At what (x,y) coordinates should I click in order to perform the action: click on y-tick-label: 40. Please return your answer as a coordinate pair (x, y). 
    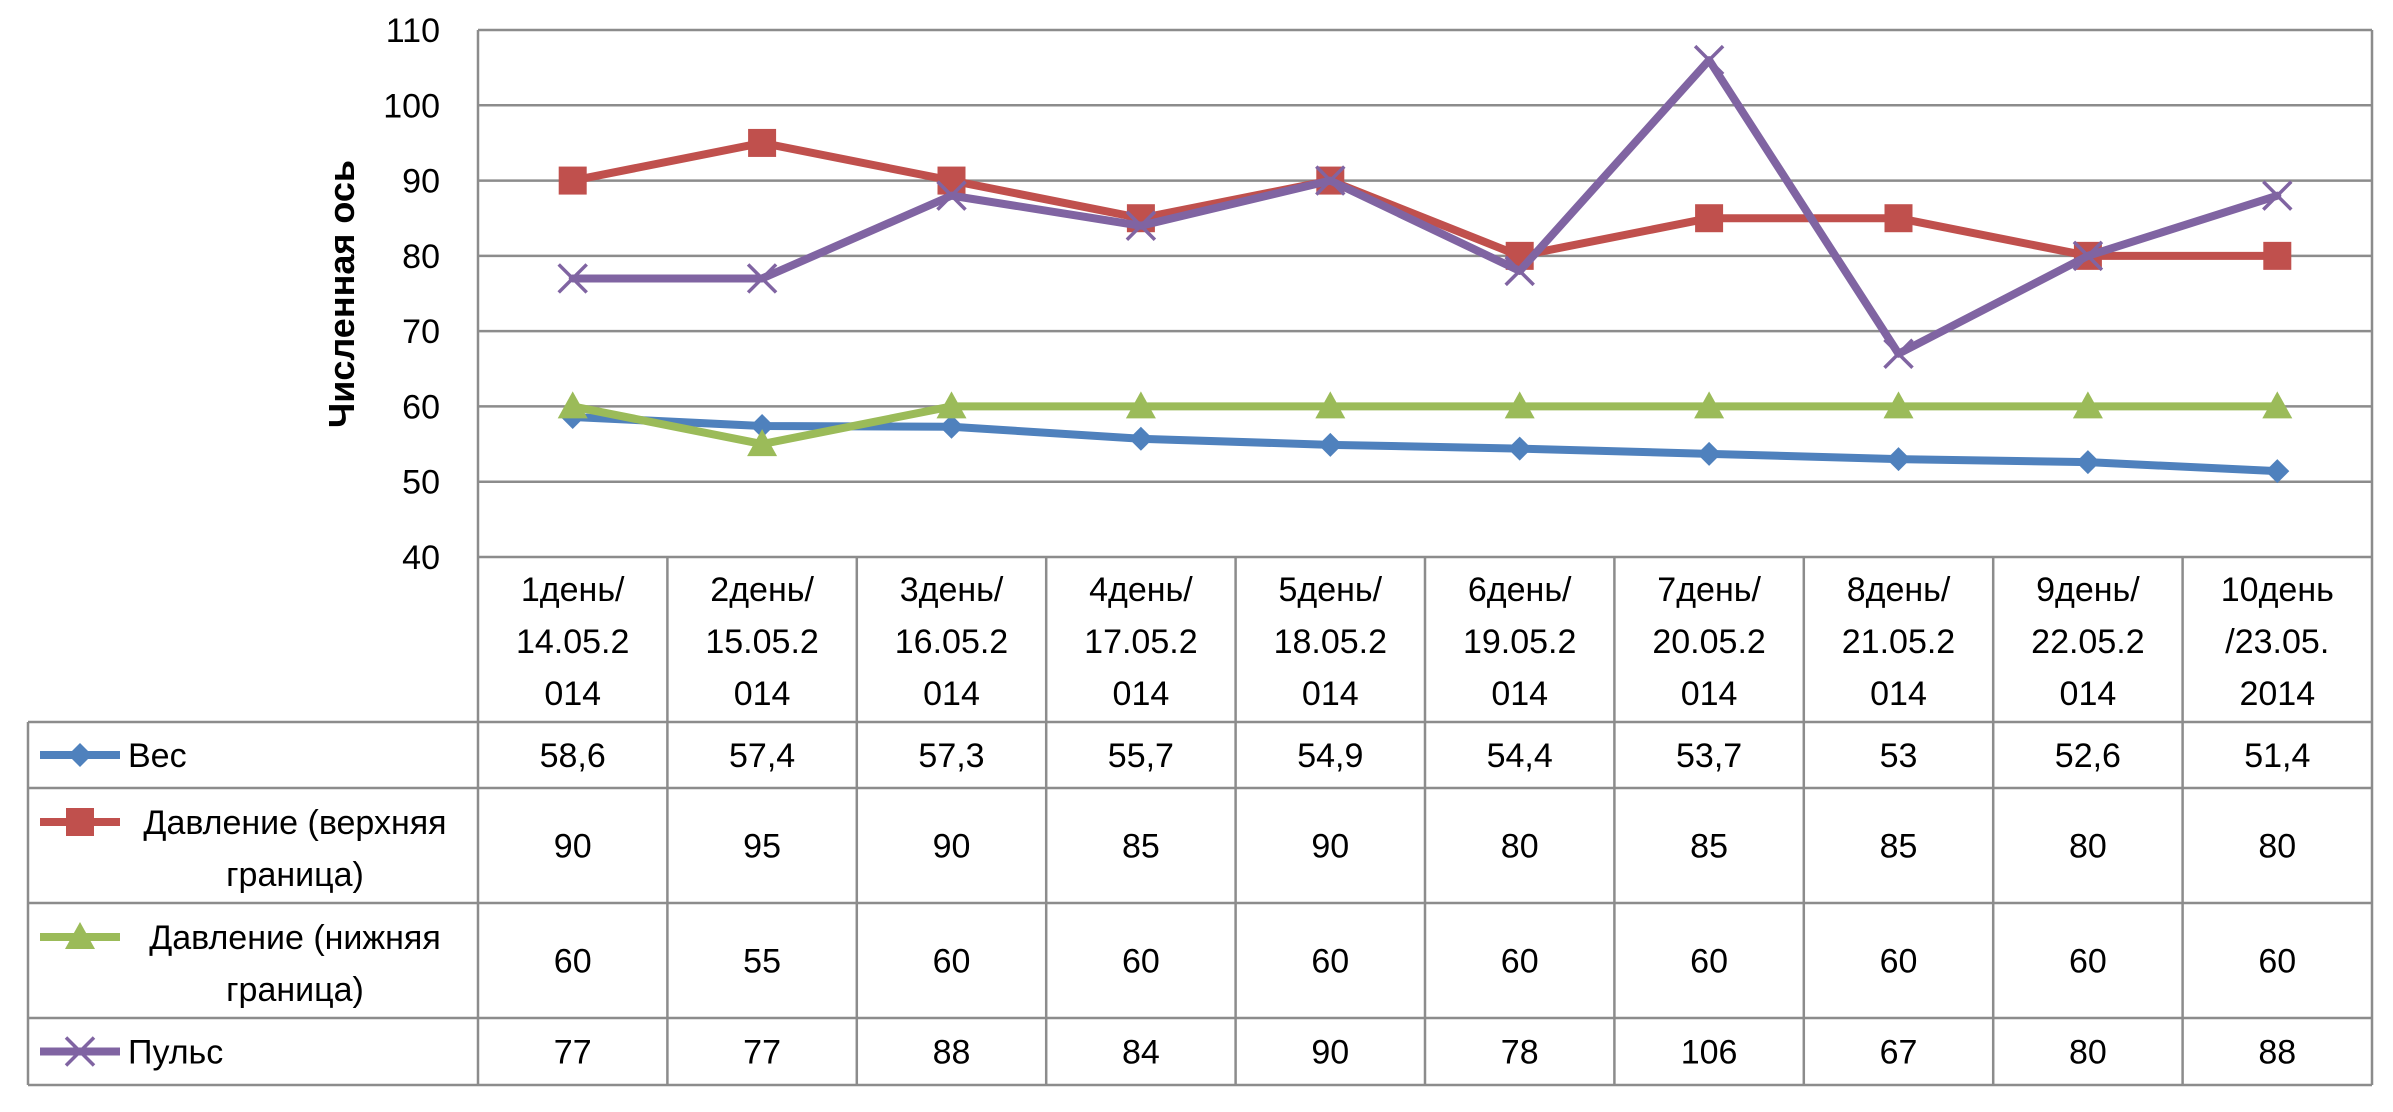
    Looking at the image, I should click on (421, 558).